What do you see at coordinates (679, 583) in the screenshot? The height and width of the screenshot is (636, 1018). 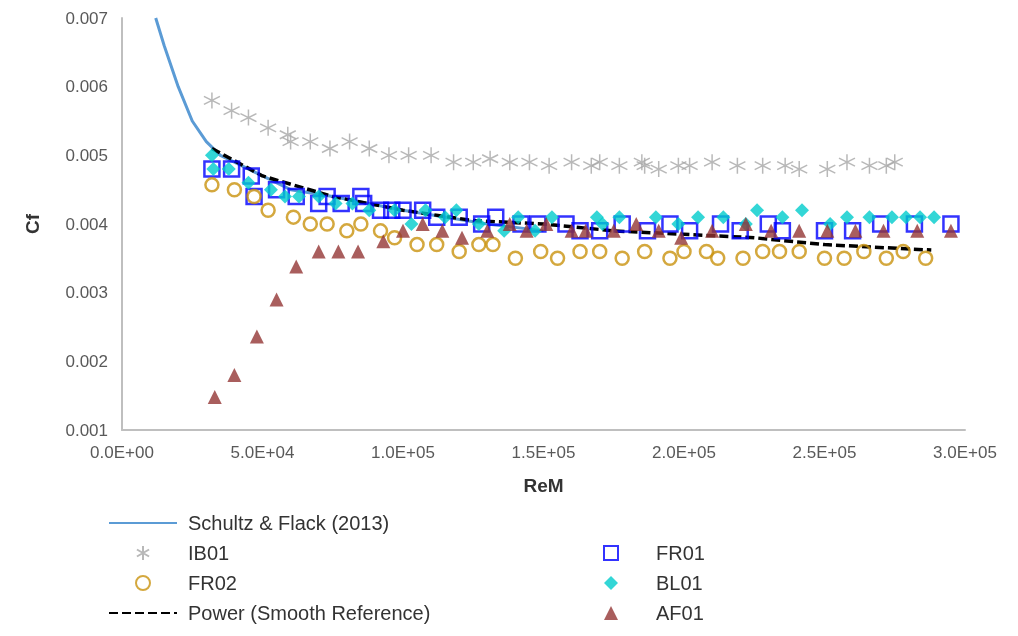 I see `legend-label: BL01` at bounding box center [679, 583].